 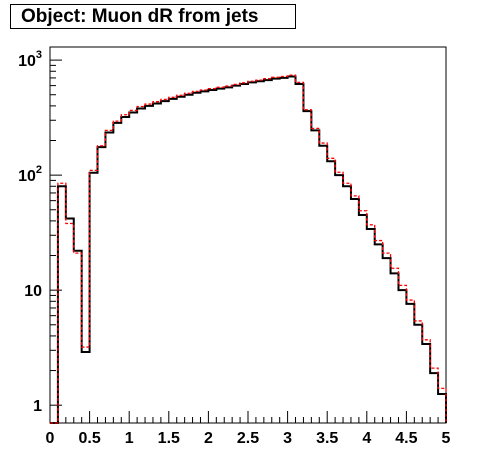 What do you see at coordinates (327, 438) in the screenshot?
I see `x-tick-label: 3.5` at bounding box center [327, 438].